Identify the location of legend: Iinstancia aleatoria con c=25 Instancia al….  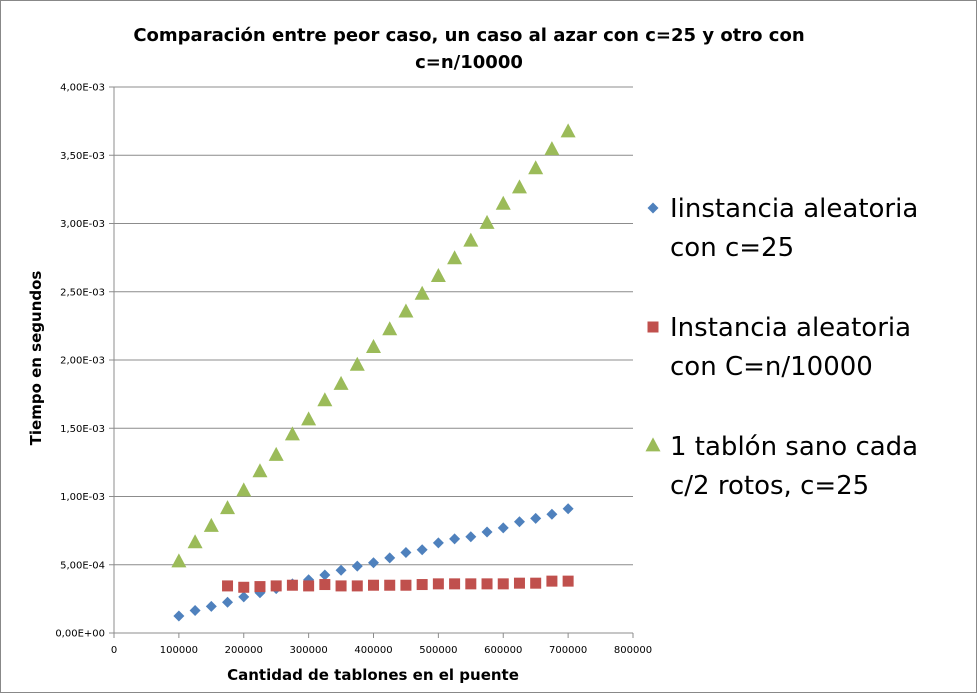
(781, 347).